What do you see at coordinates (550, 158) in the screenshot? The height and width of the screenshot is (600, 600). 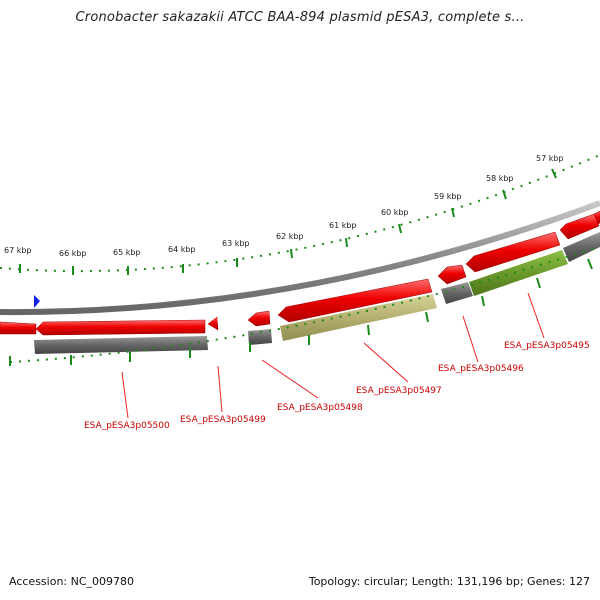 I see `scale-label: 57 kbp` at bounding box center [550, 158].